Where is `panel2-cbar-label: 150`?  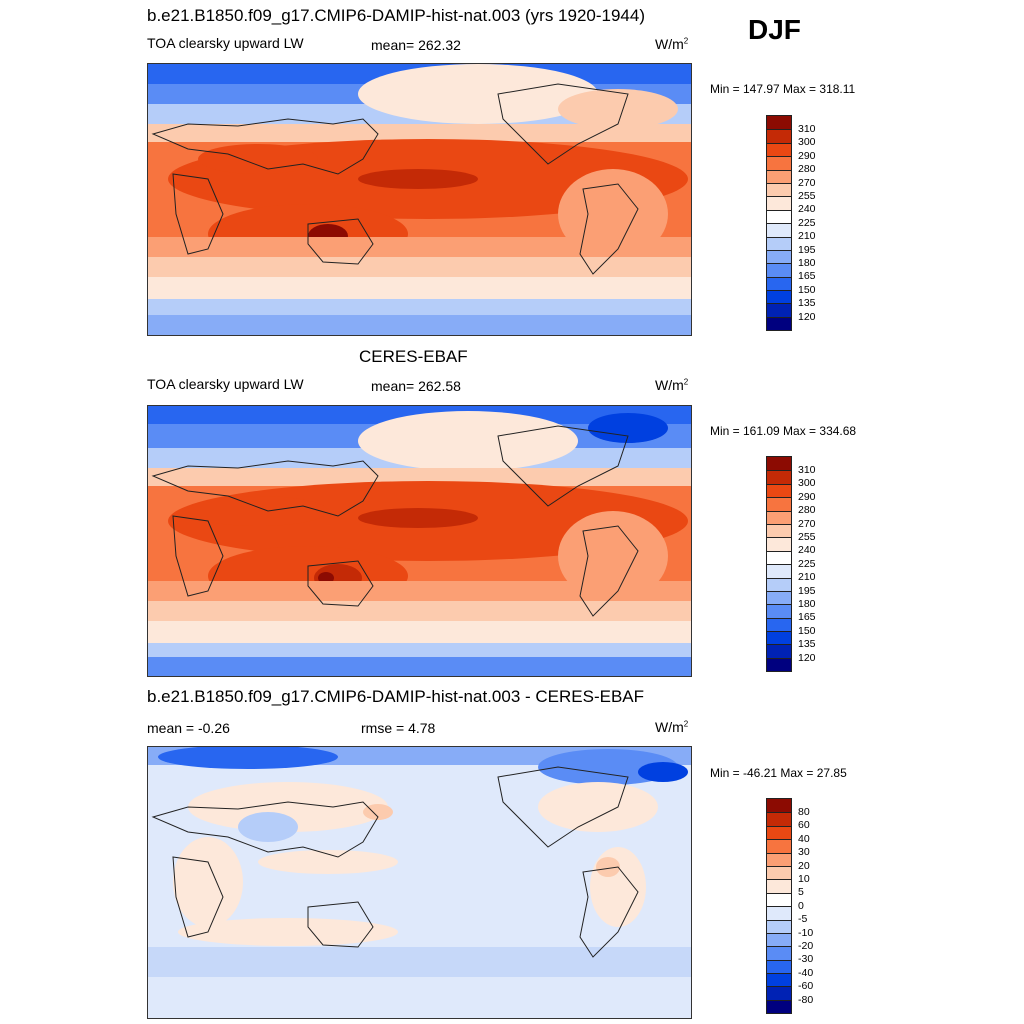
panel2-cbar-label: 150 is located at coordinates (807, 630).